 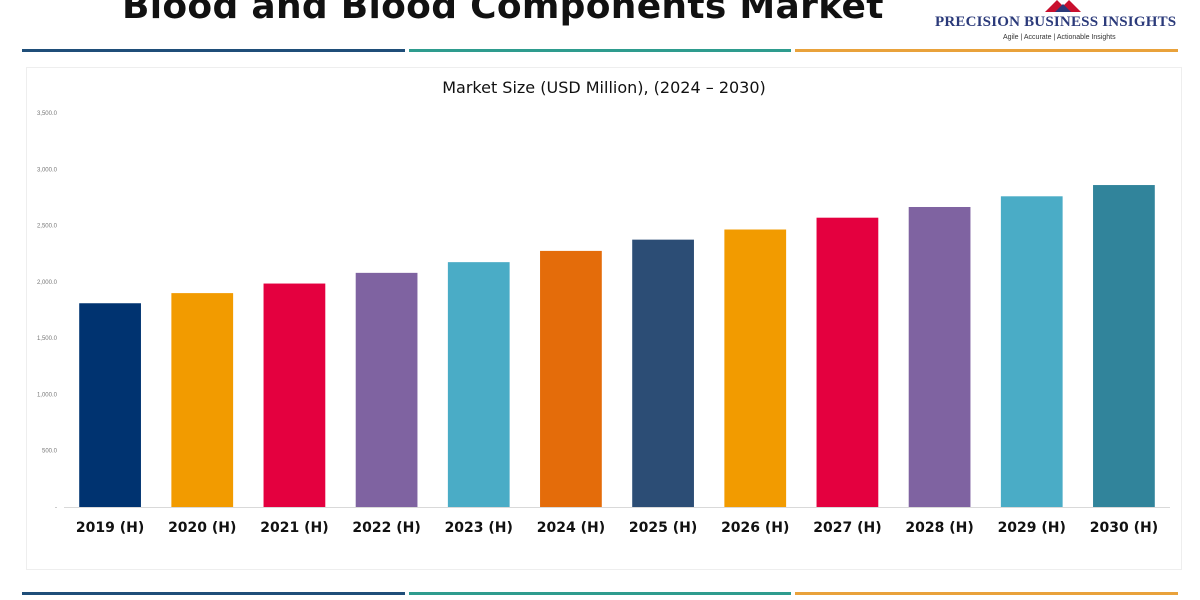 What do you see at coordinates (755, 528) in the screenshot?
I see `x-tick-label: 2026 (H)` at bounding box center [755, 528].